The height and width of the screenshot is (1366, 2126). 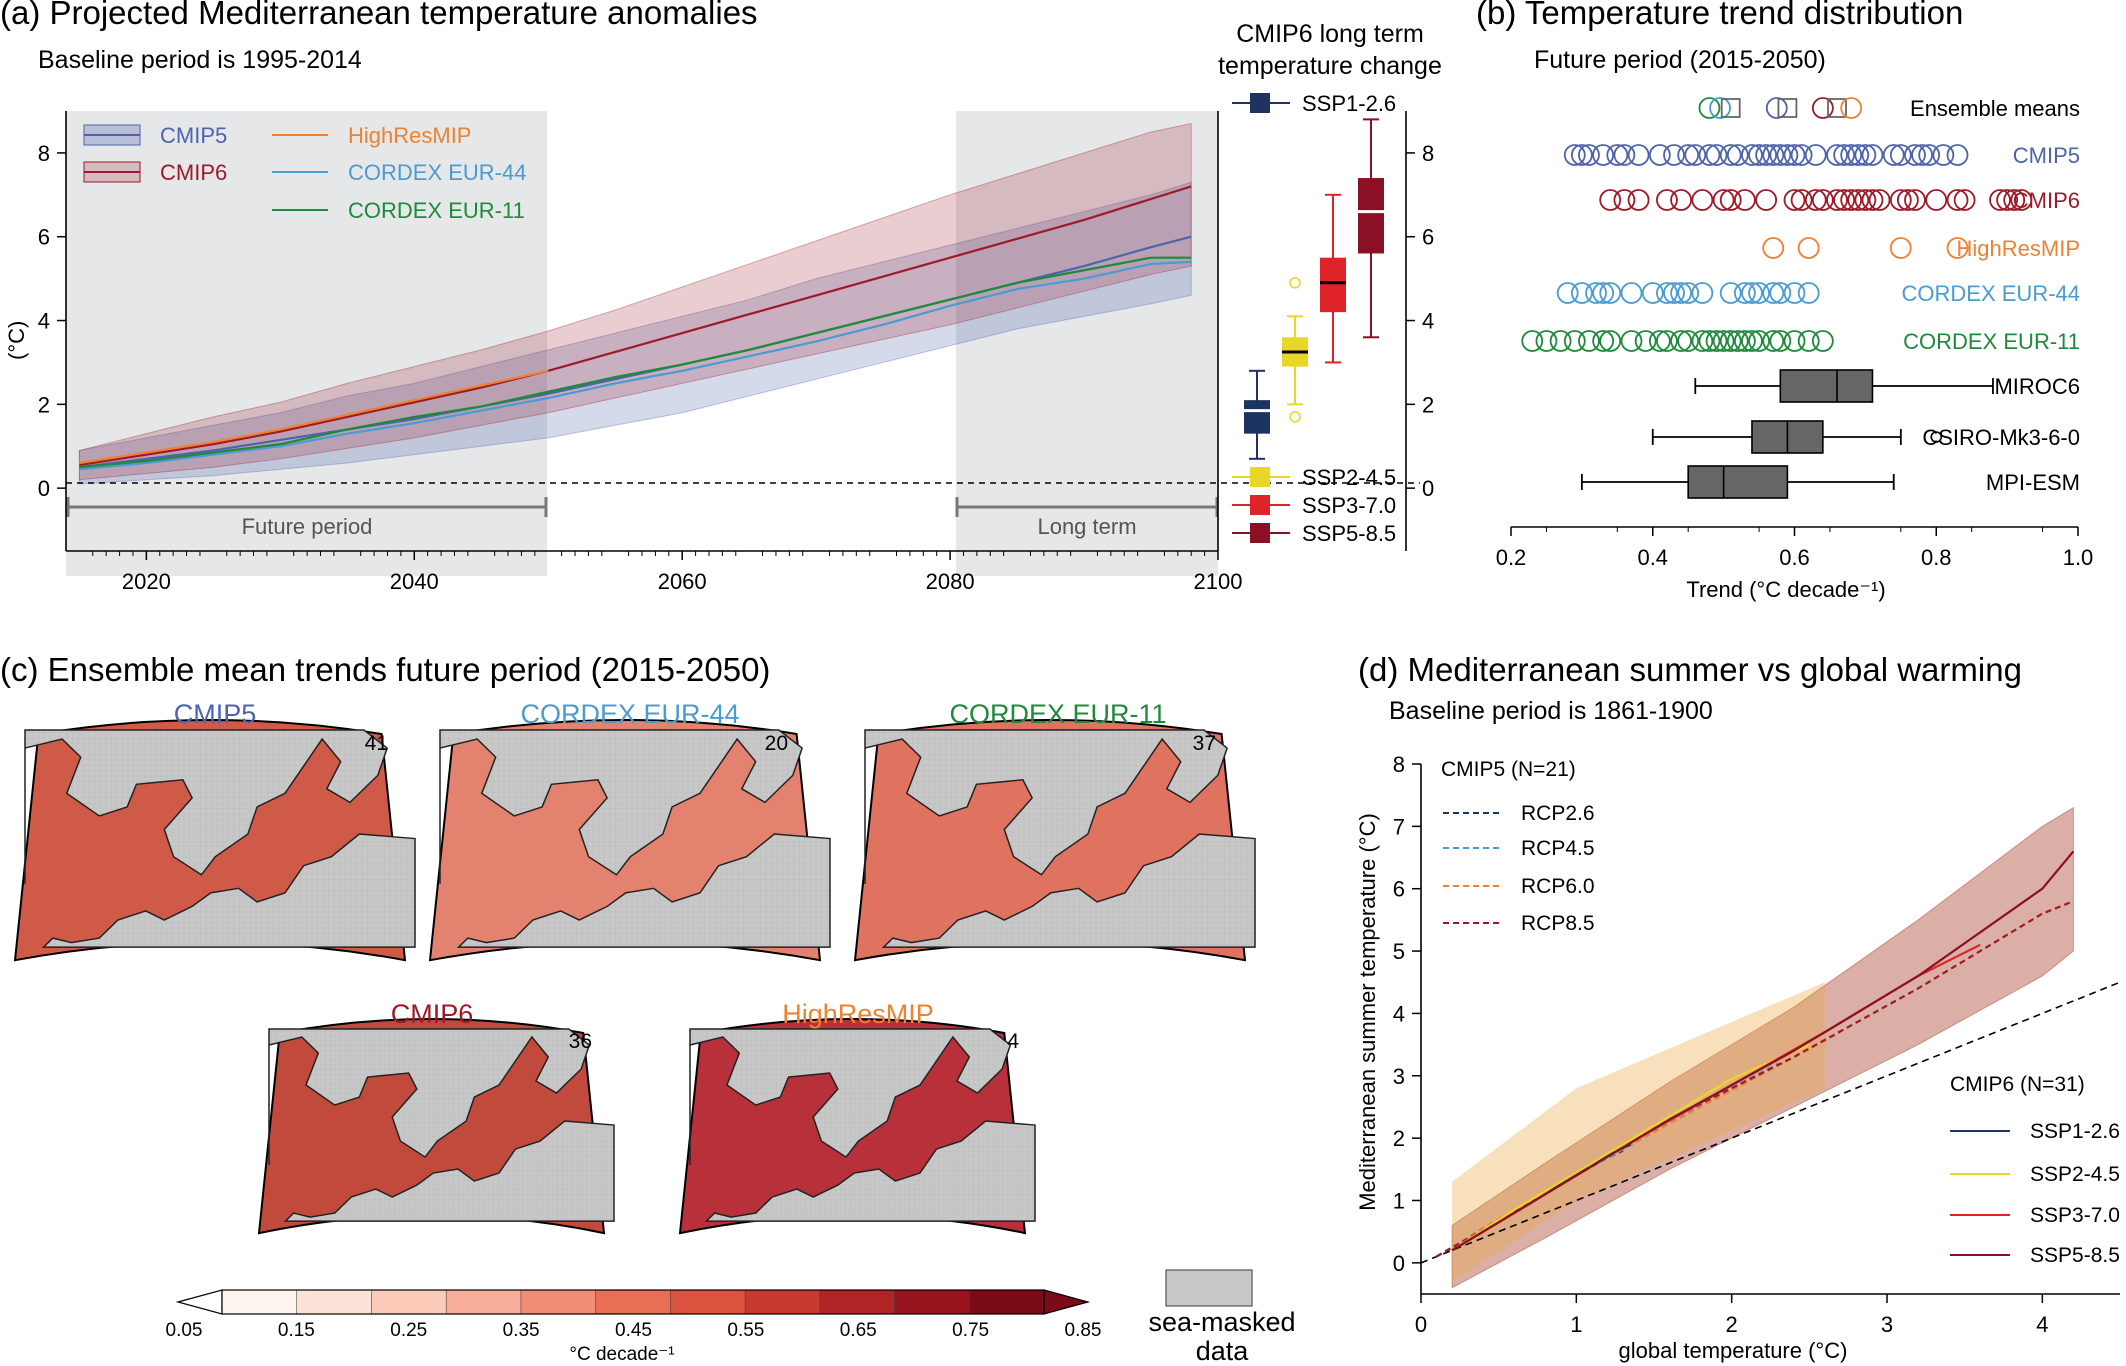 What do you see at coordinates (1511, 557) in the screenshot?
I see `b-x-tick-label: 0.2` at bounding box center [1511, 557].